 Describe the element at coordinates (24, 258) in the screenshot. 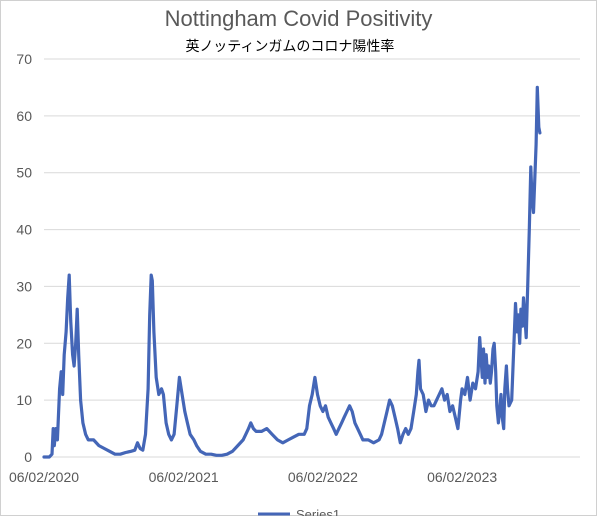

I see `y-axis-tick-labels: 0 10 20 30 40 50 60 70` at that location.